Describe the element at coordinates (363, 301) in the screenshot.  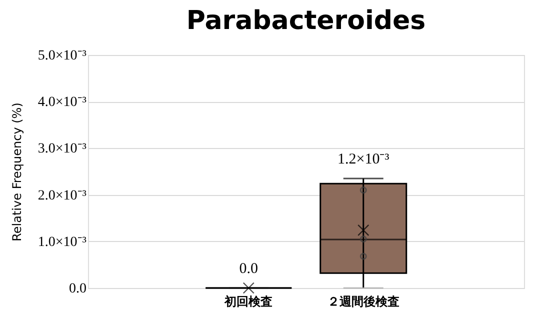
I see `x-tick-label: ２週間後検査` at that location.